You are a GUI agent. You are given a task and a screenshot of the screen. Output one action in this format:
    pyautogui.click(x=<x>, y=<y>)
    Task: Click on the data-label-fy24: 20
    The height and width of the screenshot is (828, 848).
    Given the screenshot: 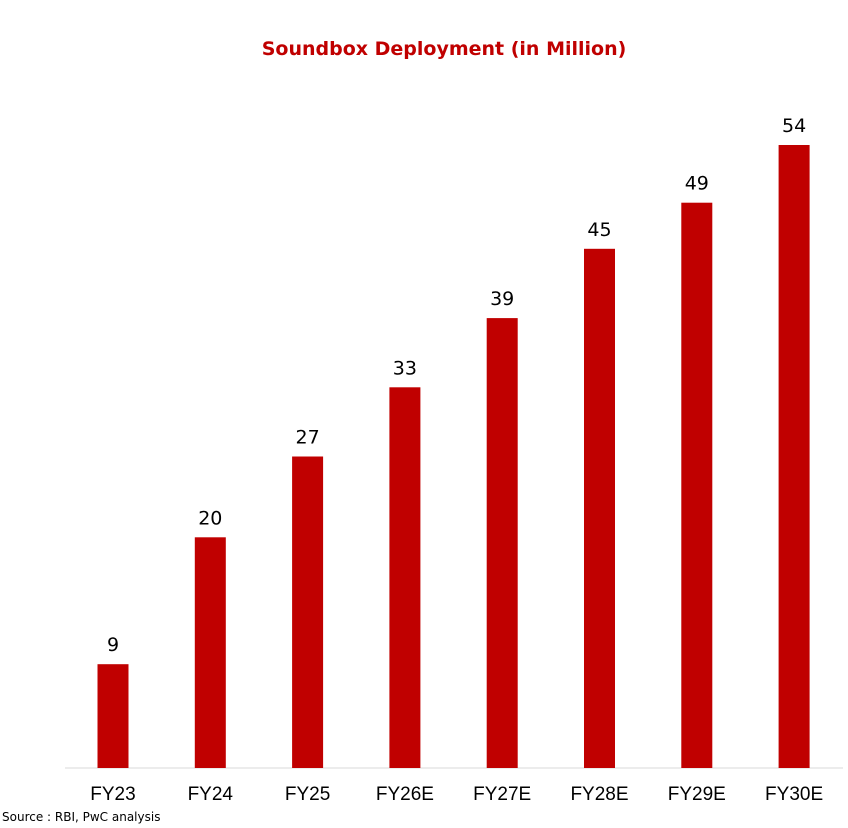 What is the action you would take?
    pyautogui.click(x=210, y=518)
    